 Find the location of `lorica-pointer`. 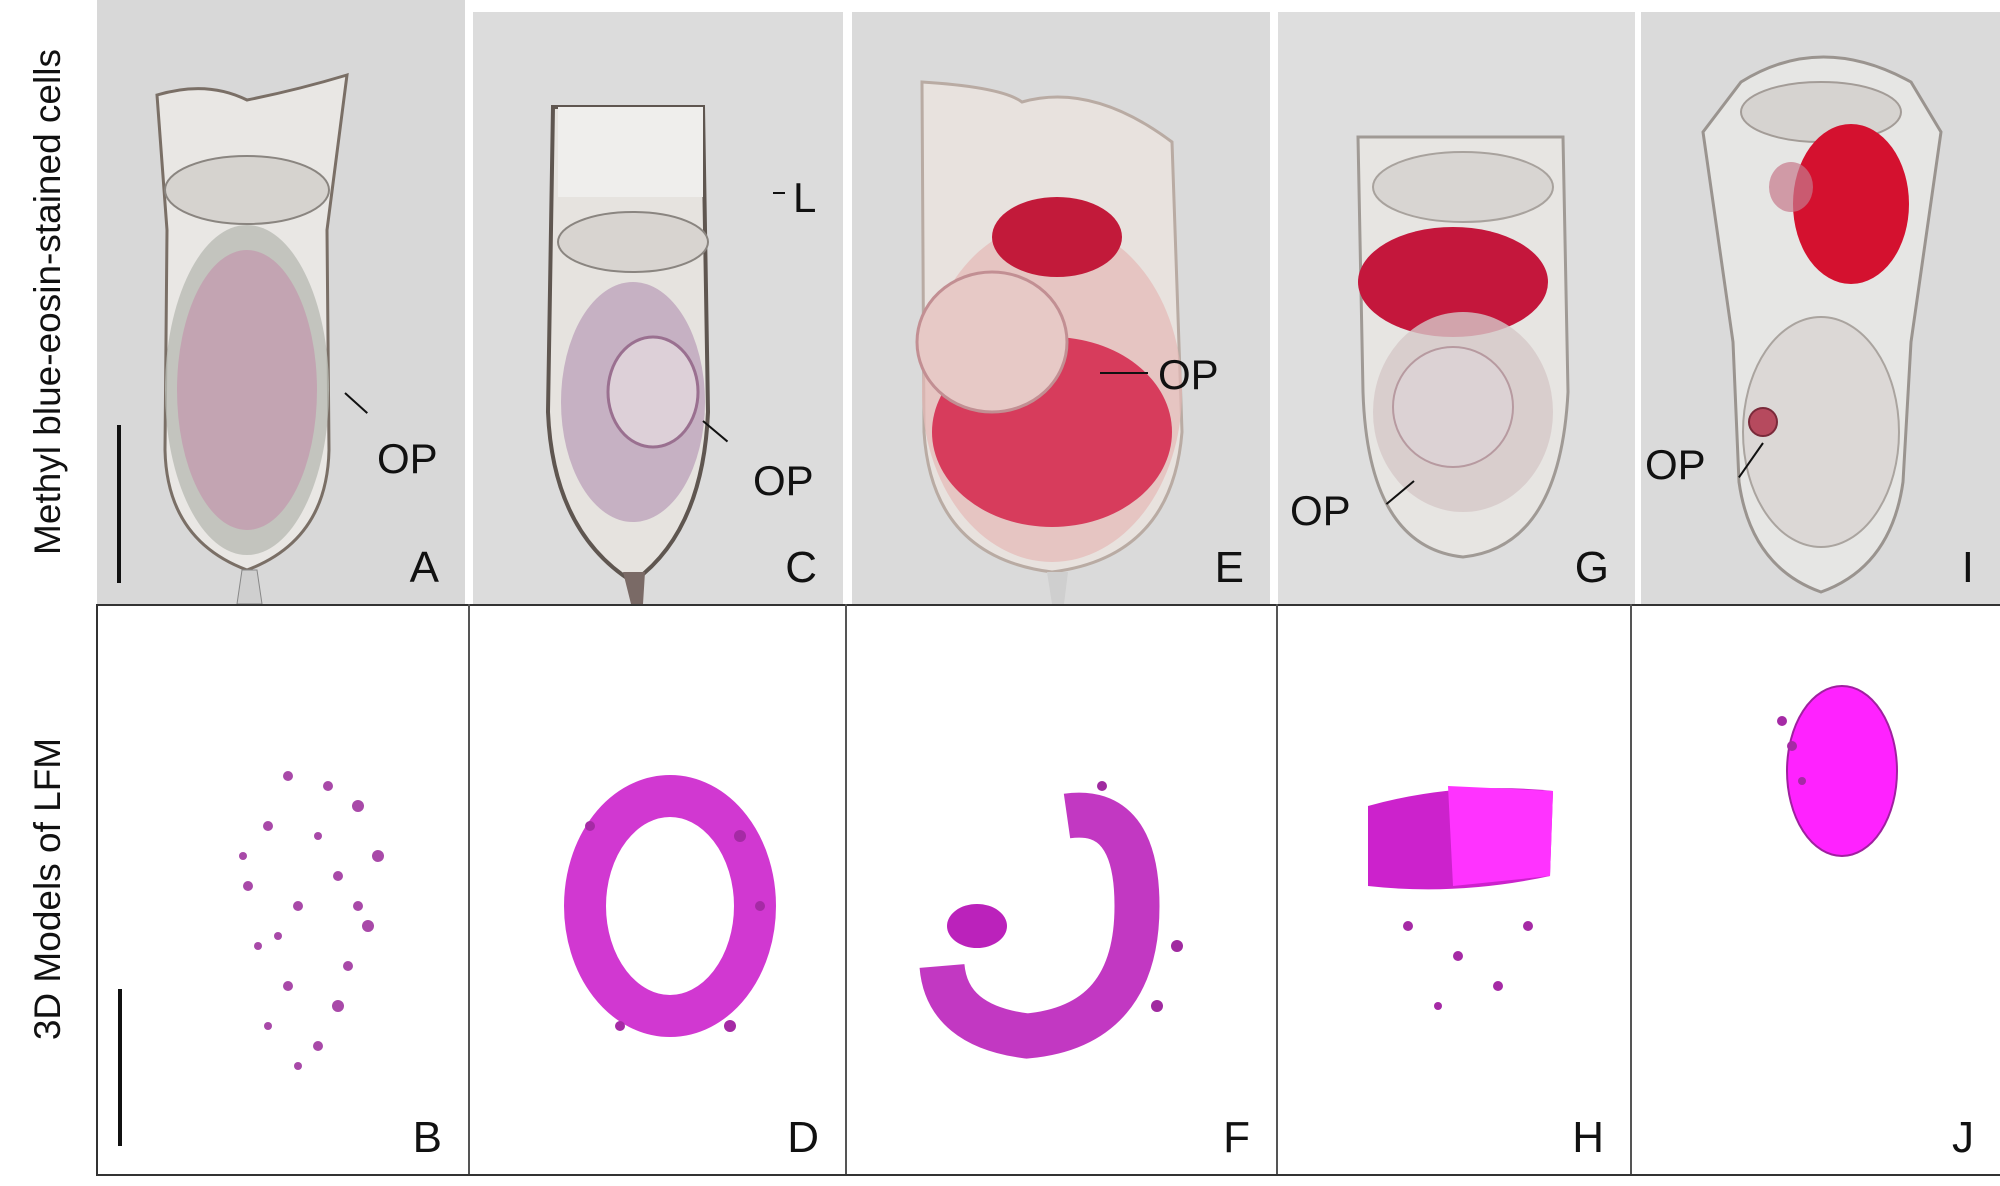

lorica-pointer is located at coordinates (779, 193).